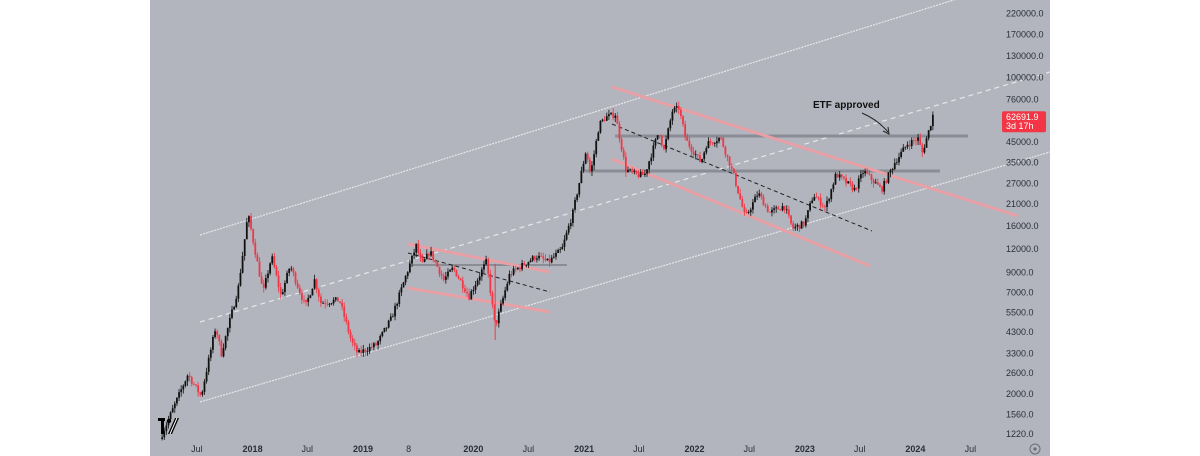 The height and width of the screenshot is (456, 1200). I want to click on y-tick-label: 27000.0, so click(1022, 183).